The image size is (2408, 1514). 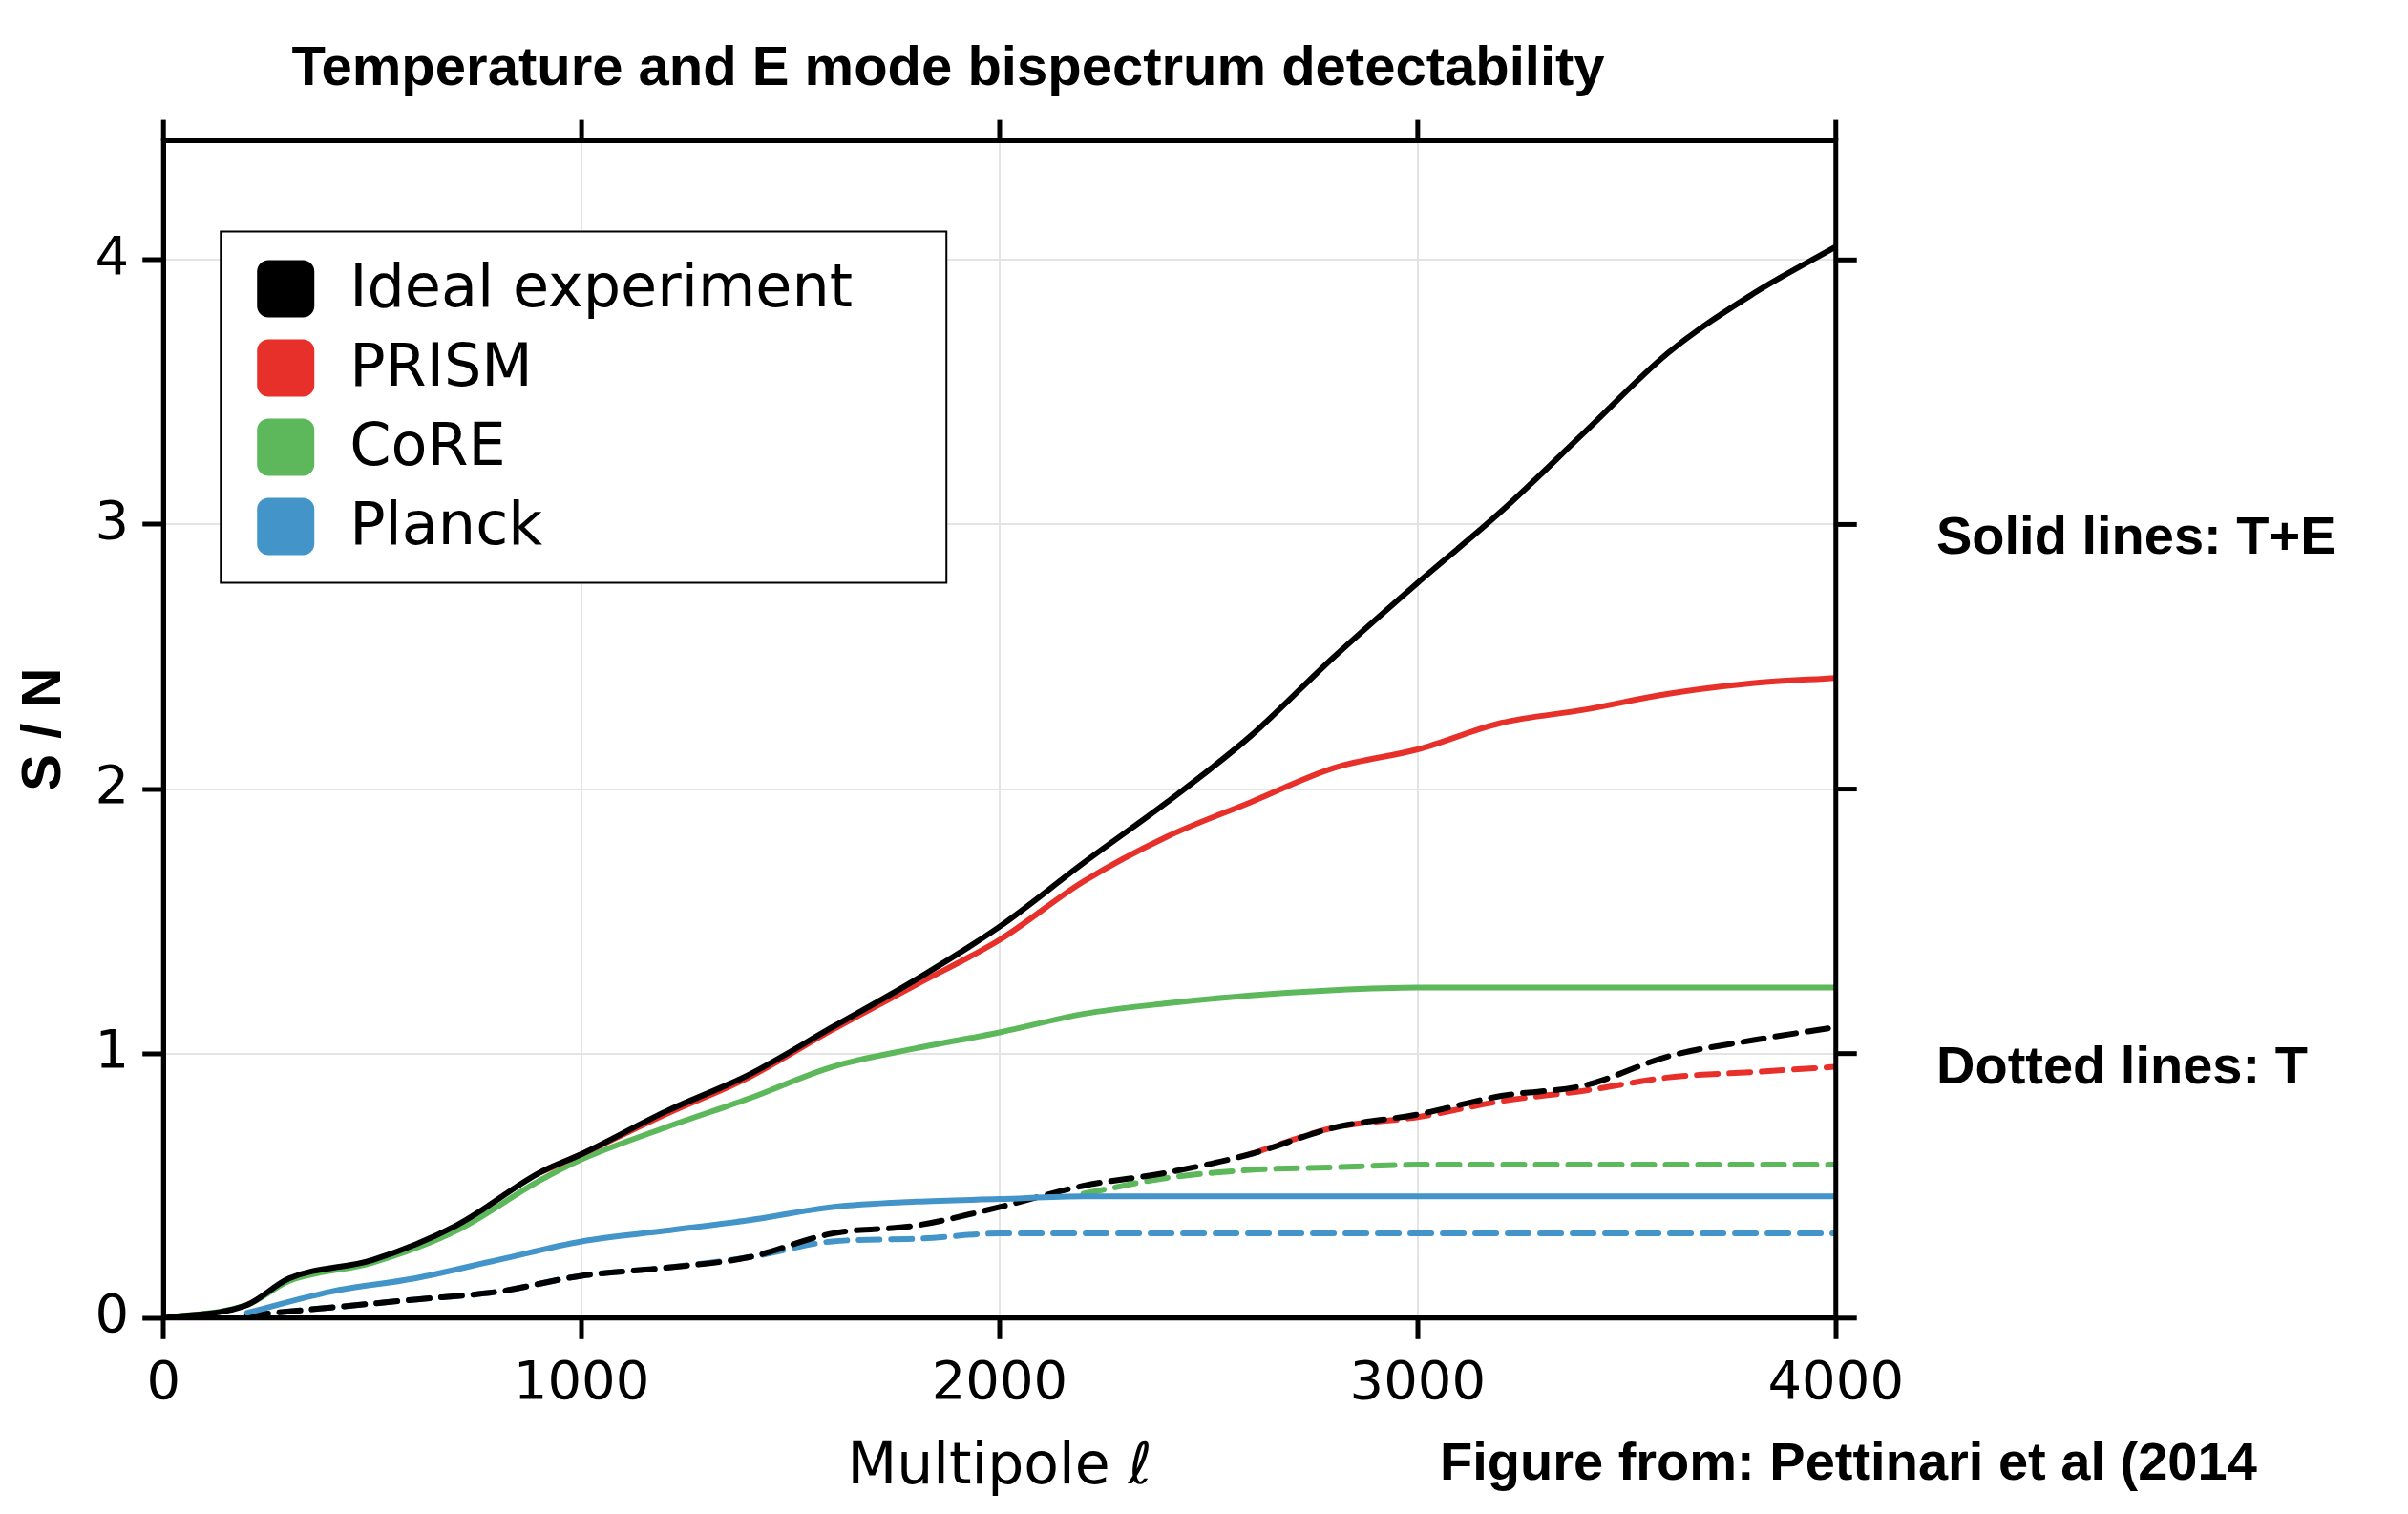 I want to click on legend-label: Planck, so click(x=446, y=523).